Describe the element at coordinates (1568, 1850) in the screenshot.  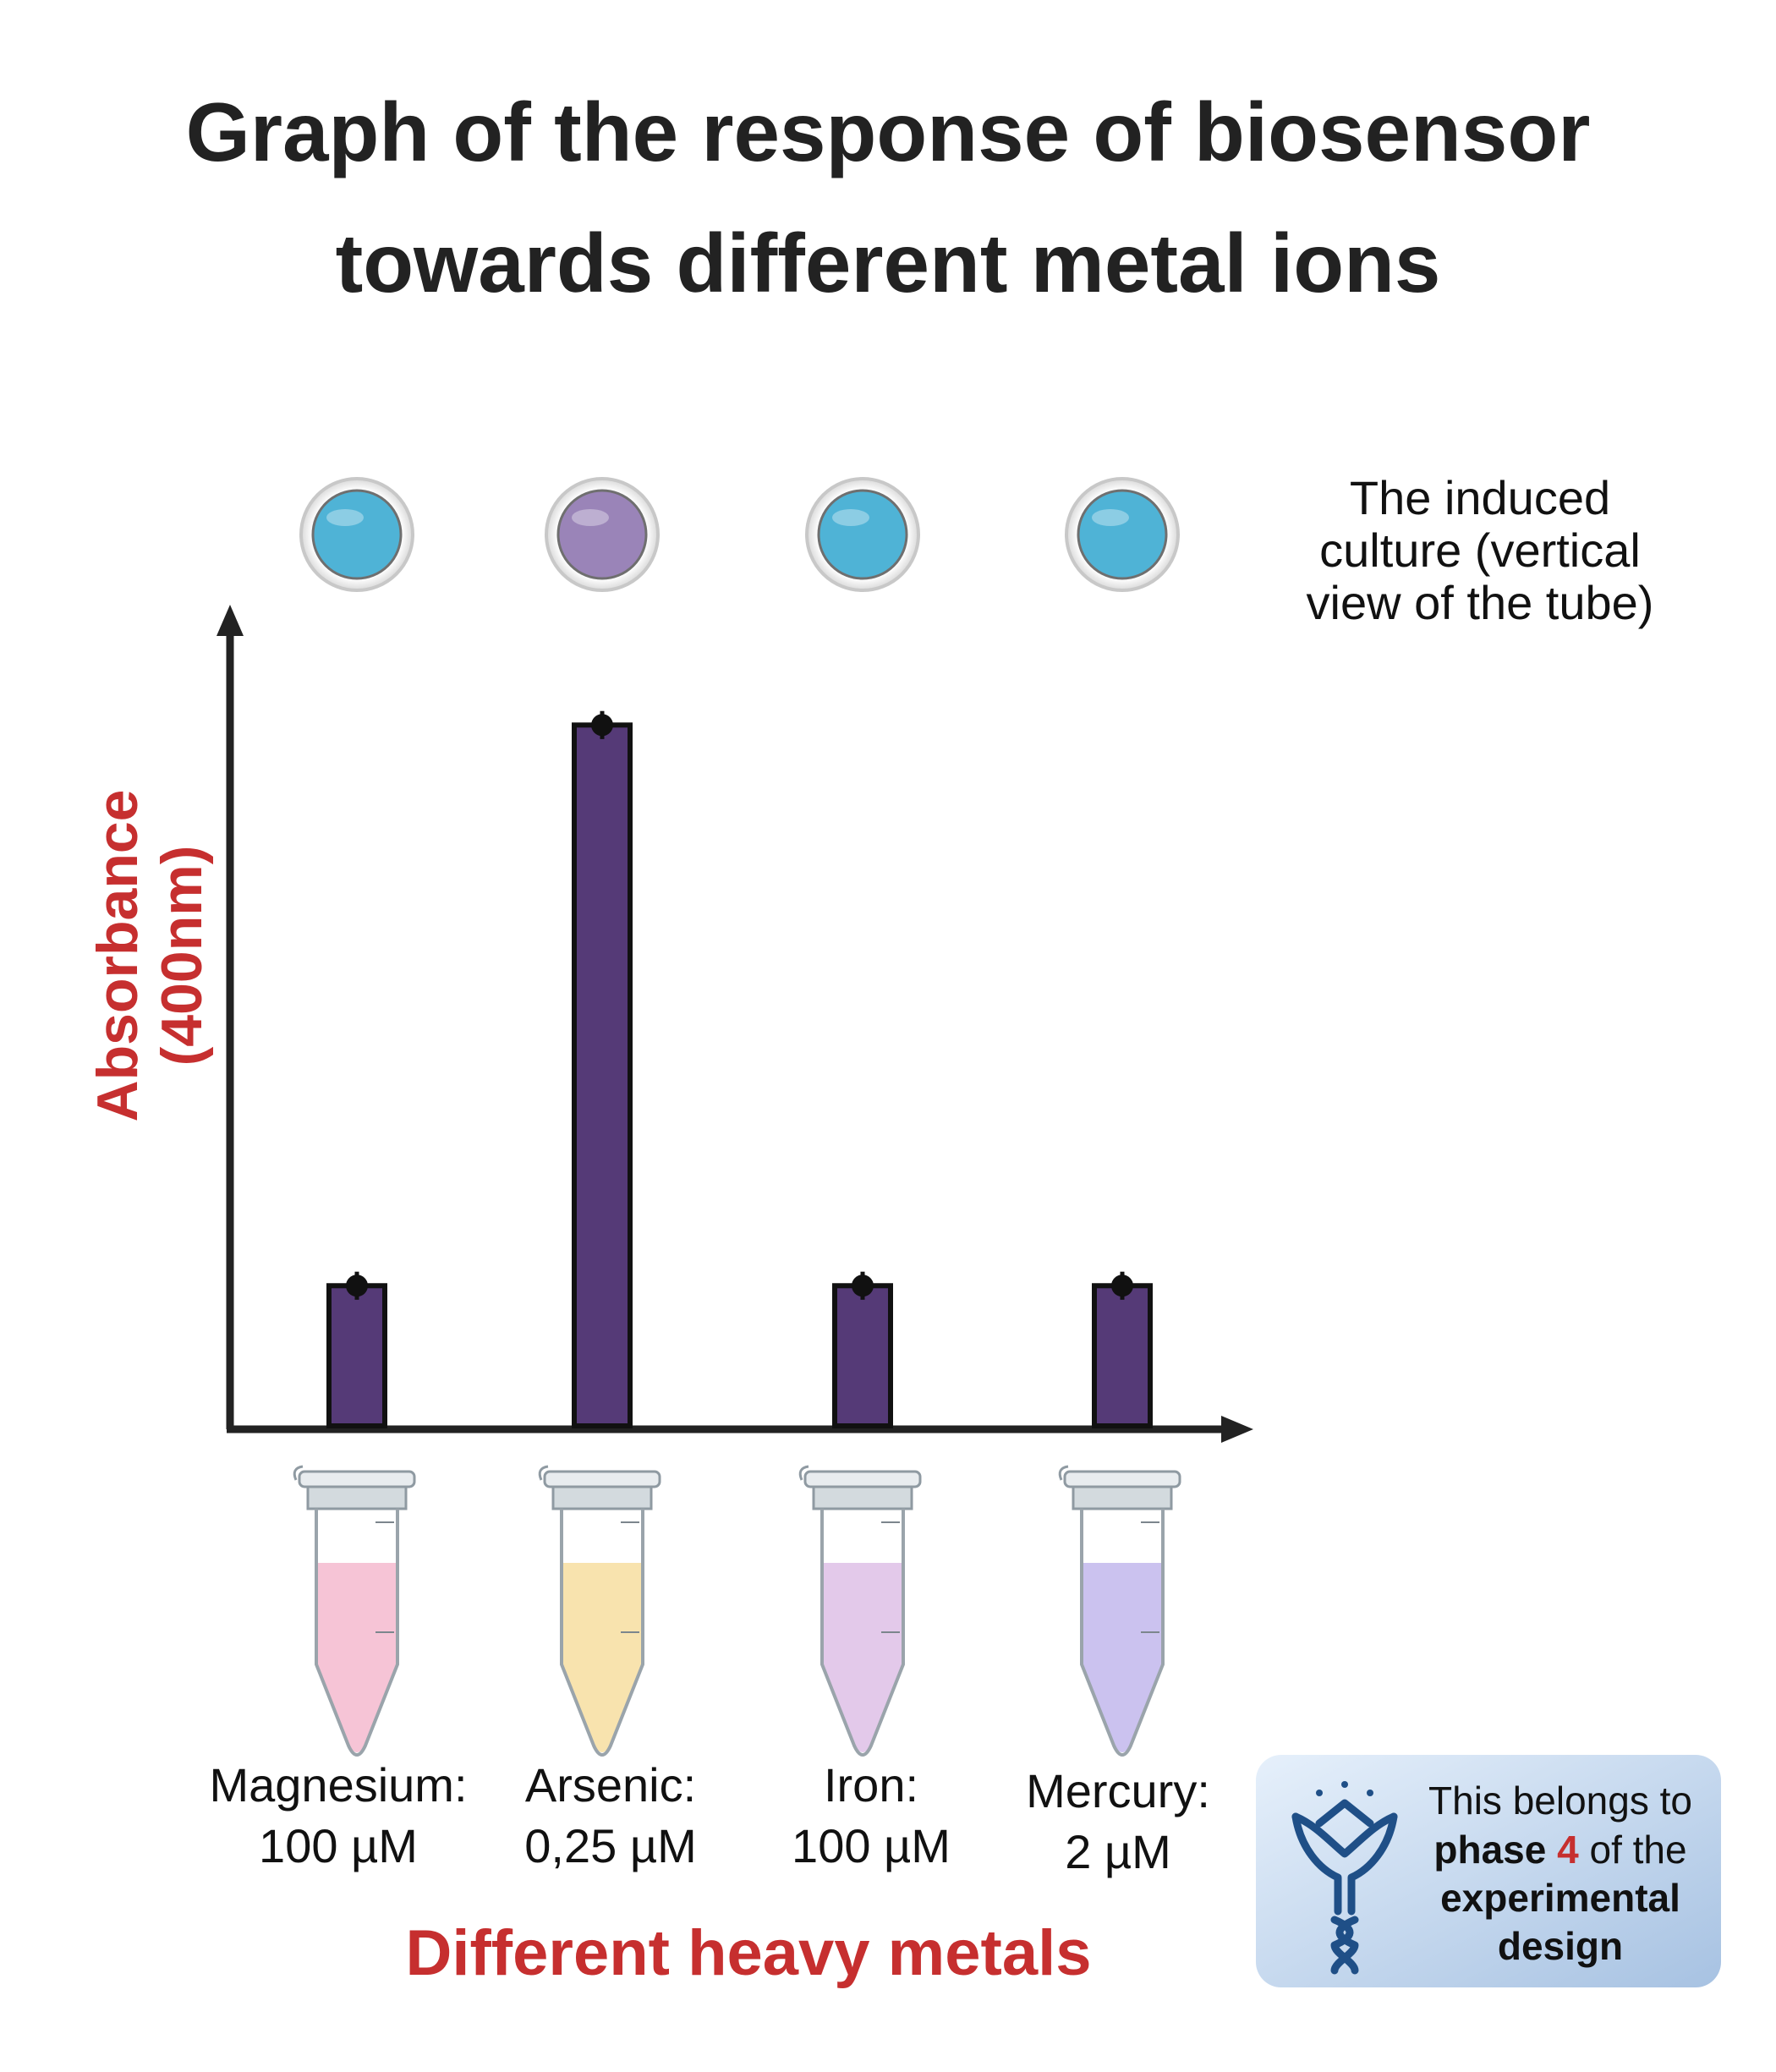
I see `phase-note-number: 4` at that location.